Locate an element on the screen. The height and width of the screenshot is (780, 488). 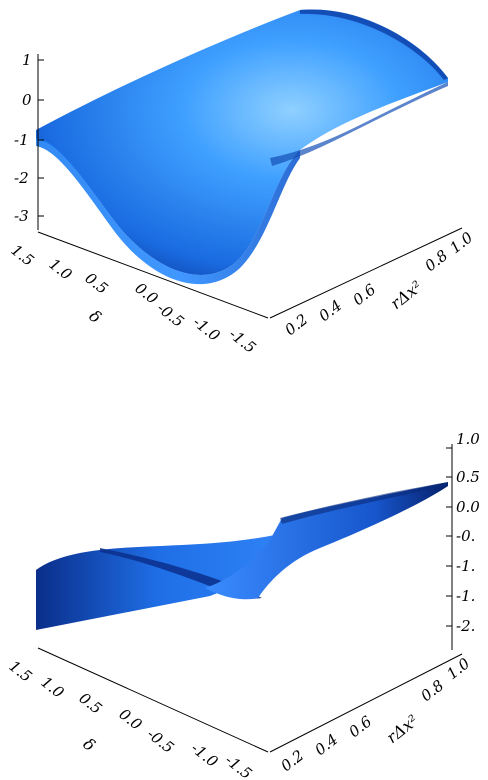
x1-tick-3: 0.8 is located at coordinates (436, 260).